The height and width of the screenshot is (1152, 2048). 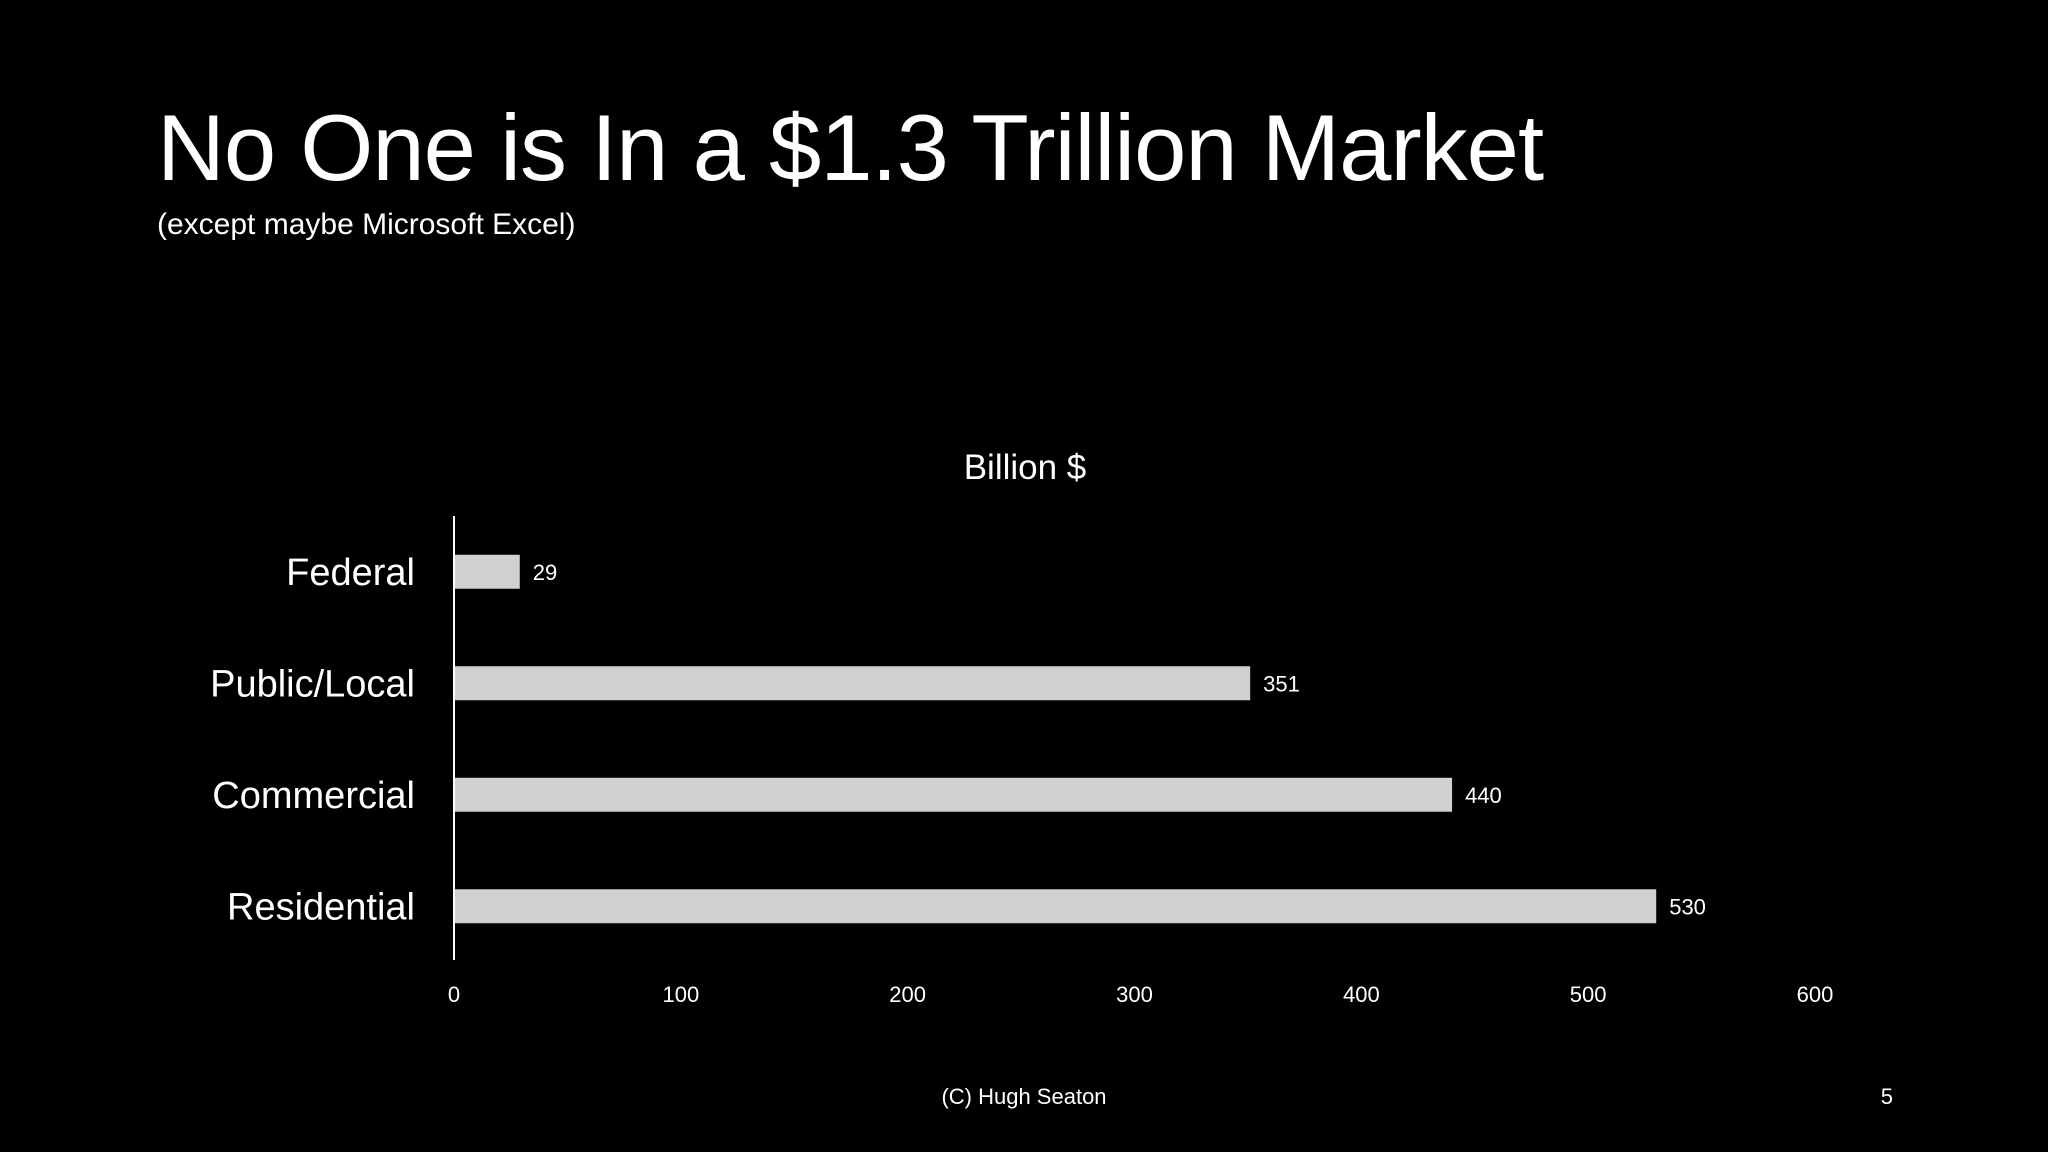 What do you see at coordinates (1055, 906) in the screenshot?
I see `bar-residential` at bounding box center [1055, 906].